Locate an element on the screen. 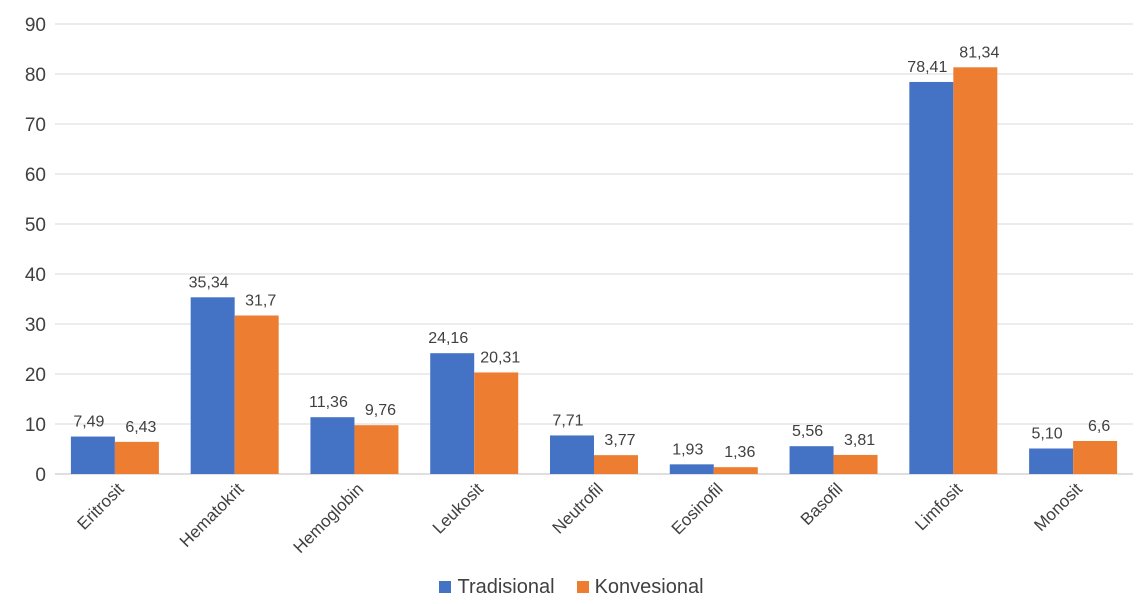 This screenshot has height=604, width=1143. bar-tradisional-hematokrit is located at coordinates (212, 385).